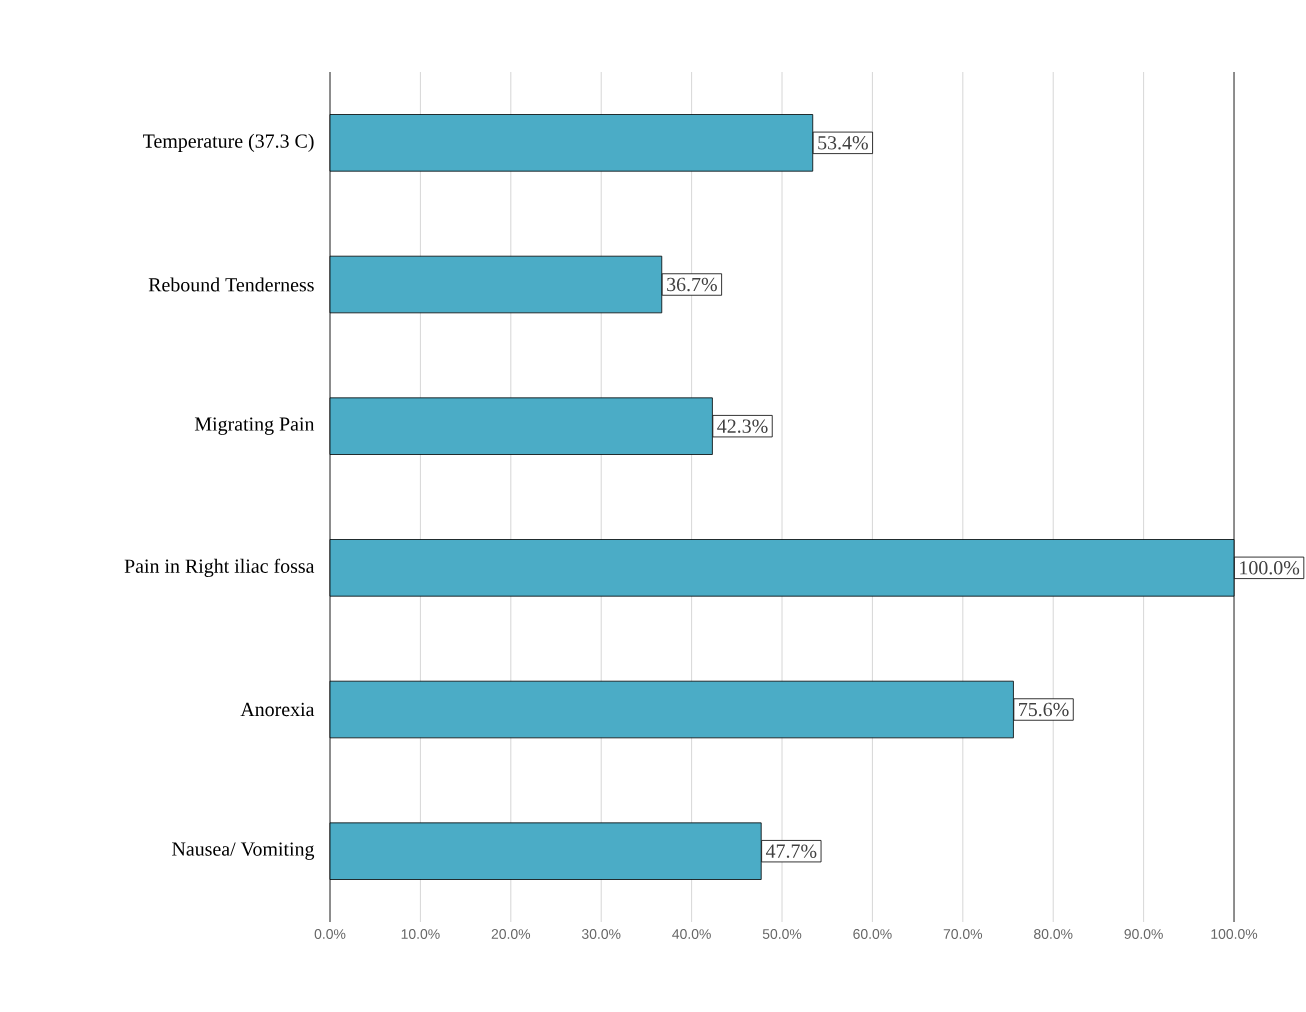 The image size is (1306, 1012). I want to click on y-tick-label: Anorexia, so click(277, 709).